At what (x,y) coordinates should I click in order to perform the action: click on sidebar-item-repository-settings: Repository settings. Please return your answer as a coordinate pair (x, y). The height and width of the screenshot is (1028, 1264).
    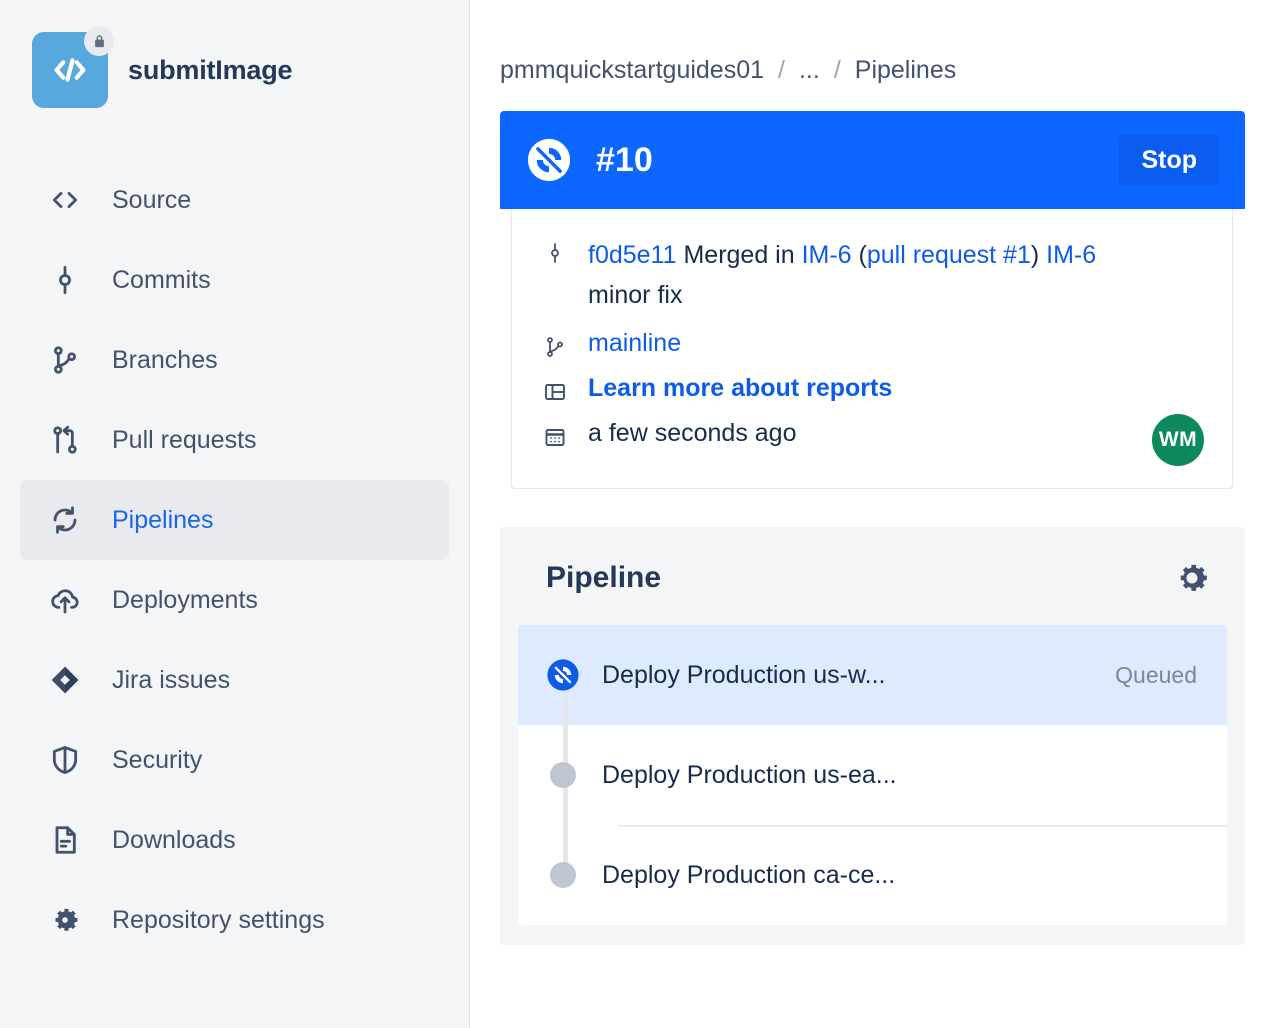
    Looking at the image, I should click on (234, 920).